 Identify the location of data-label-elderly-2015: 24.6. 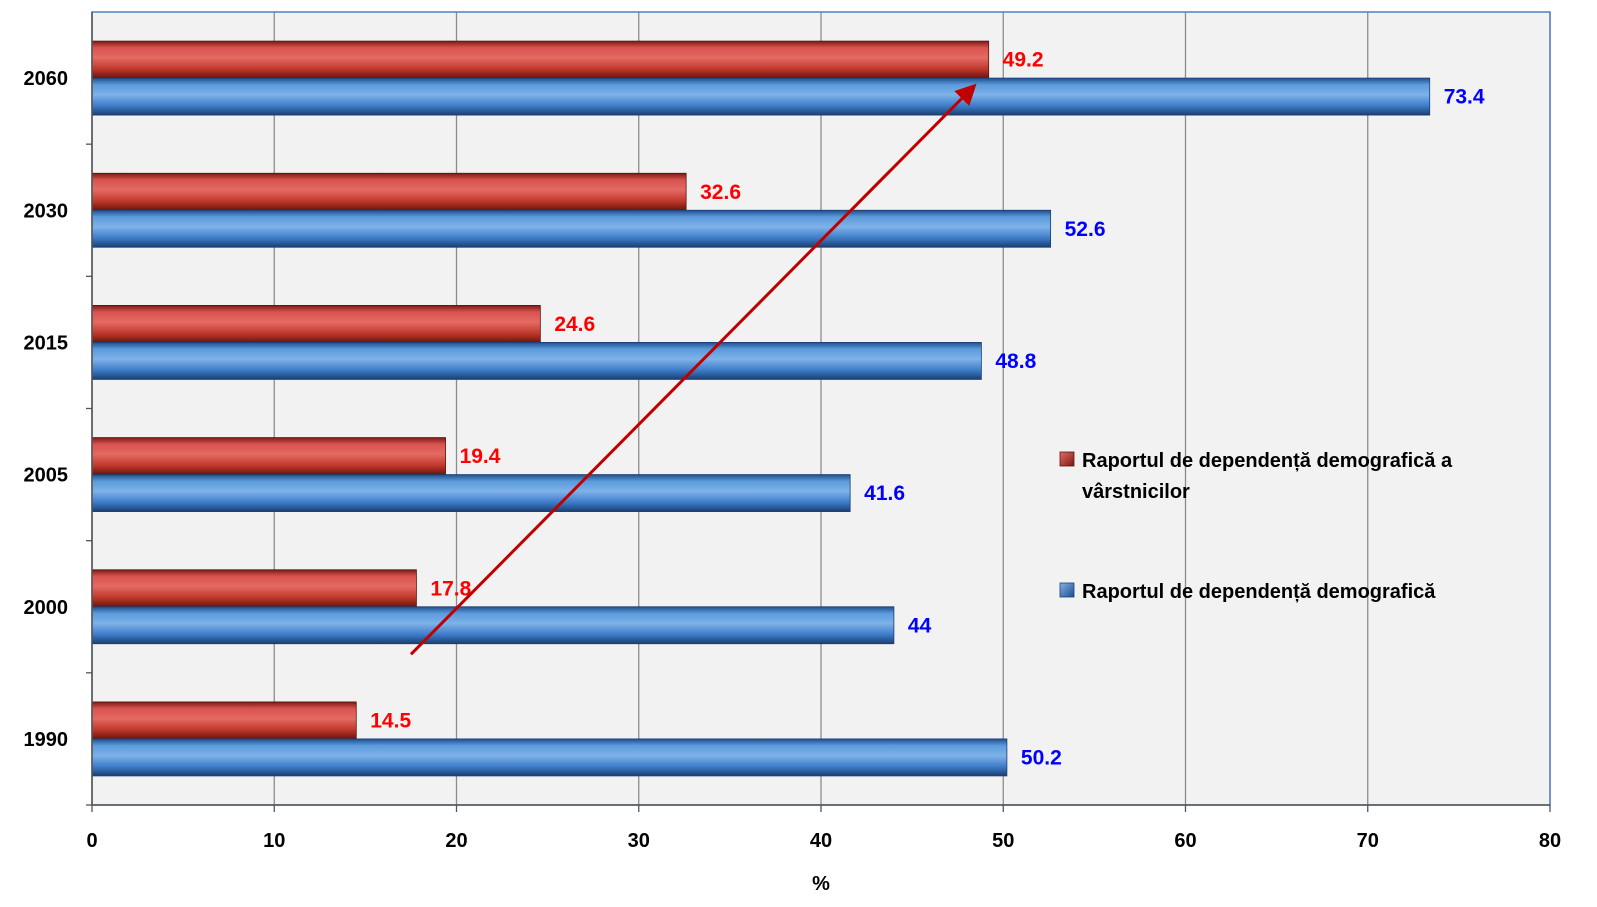
(574, 324).